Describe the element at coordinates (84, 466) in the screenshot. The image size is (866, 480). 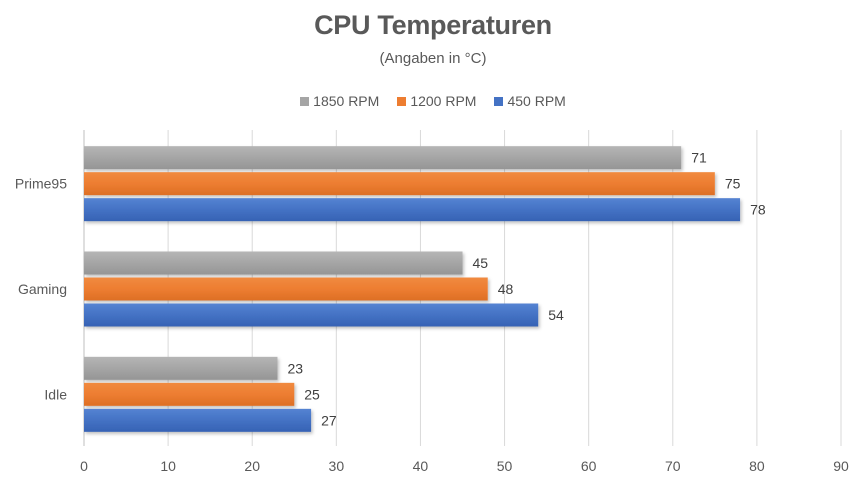
I see `x-tick-label-0: 0` at that location.